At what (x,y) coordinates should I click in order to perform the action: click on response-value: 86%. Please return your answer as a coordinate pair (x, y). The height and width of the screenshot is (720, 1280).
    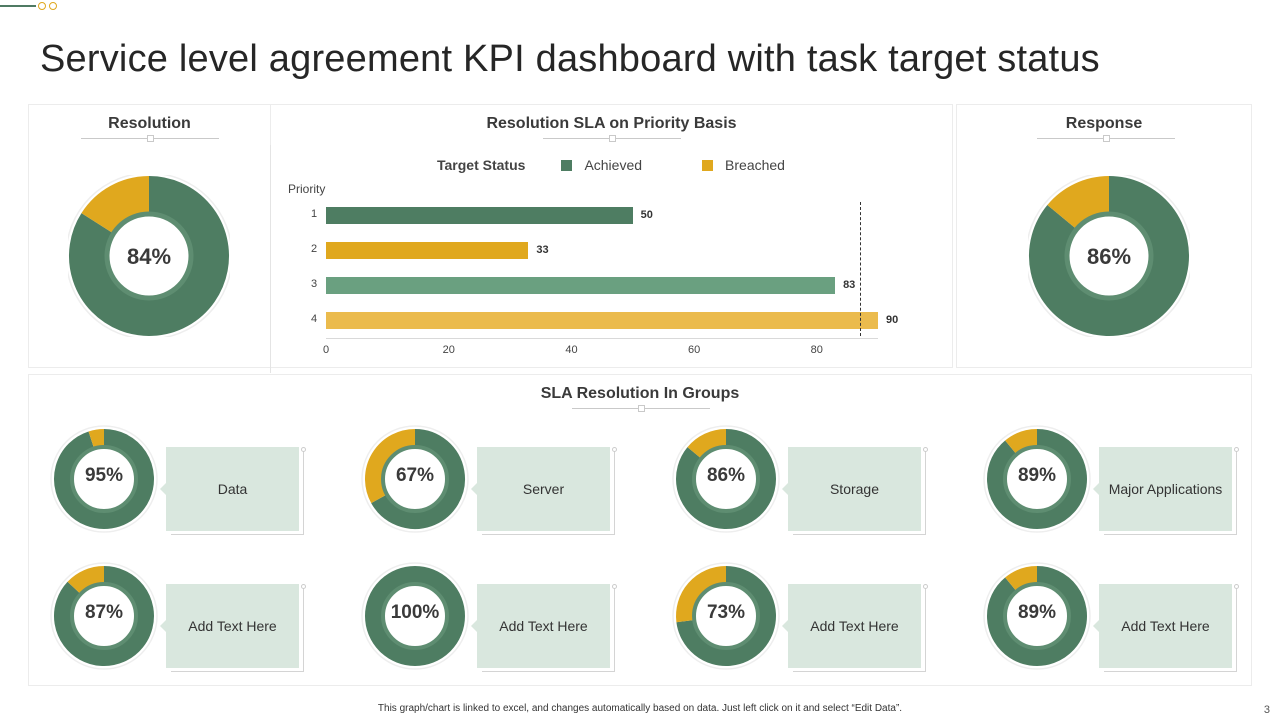
    Looking at the image, I should click on (1109, 256).